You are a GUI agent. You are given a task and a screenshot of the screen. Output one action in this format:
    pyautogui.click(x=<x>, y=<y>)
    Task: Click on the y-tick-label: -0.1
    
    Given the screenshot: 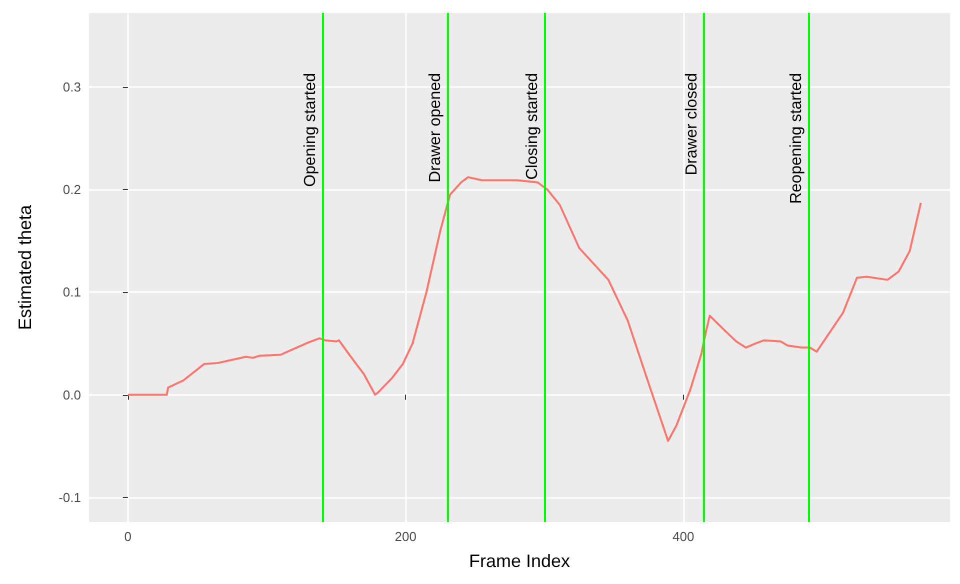 What is the action you would take?
    pyautogui.click(x=69, y=497)
    